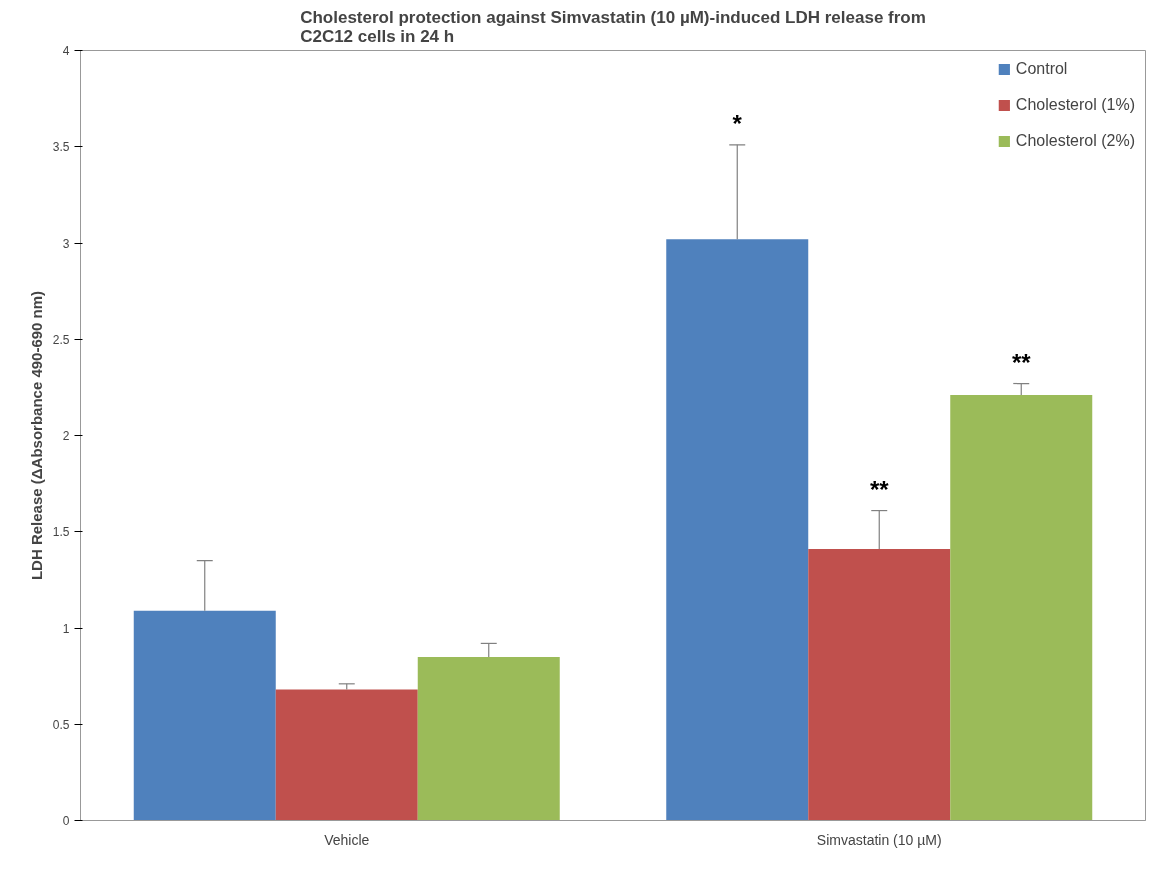  What do you see at coordinates (1075, 105) in the screenshot?
I see `legend-label: Cholesterol (1%)` at bounding box center [1075, 105].